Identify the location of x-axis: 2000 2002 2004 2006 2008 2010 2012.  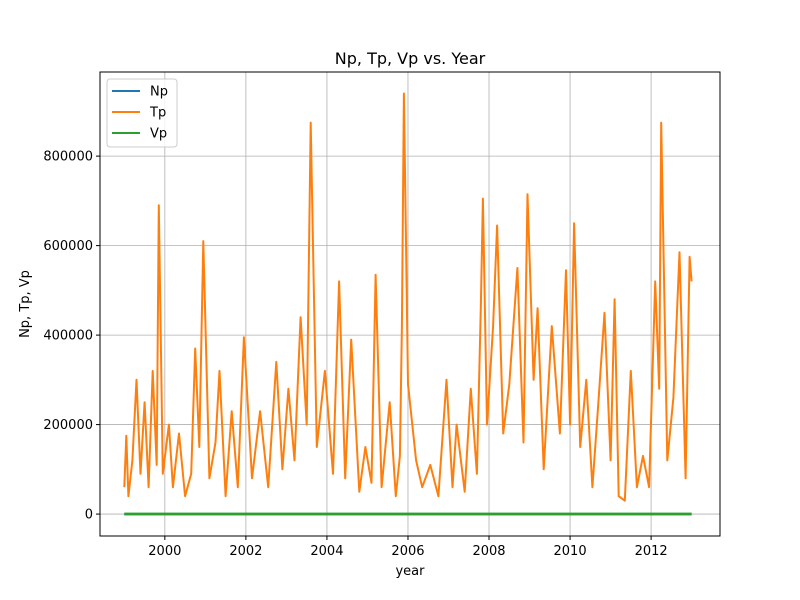
(408, 547).